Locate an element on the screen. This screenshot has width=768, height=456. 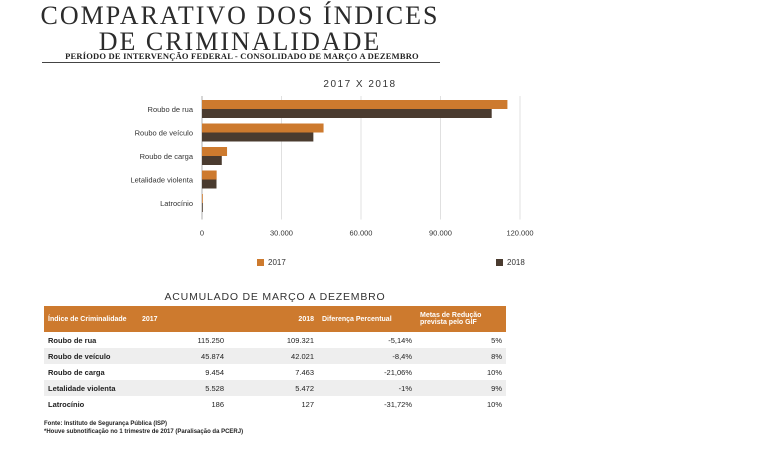
value-2018: 127 is located at coordinates (307, 404).